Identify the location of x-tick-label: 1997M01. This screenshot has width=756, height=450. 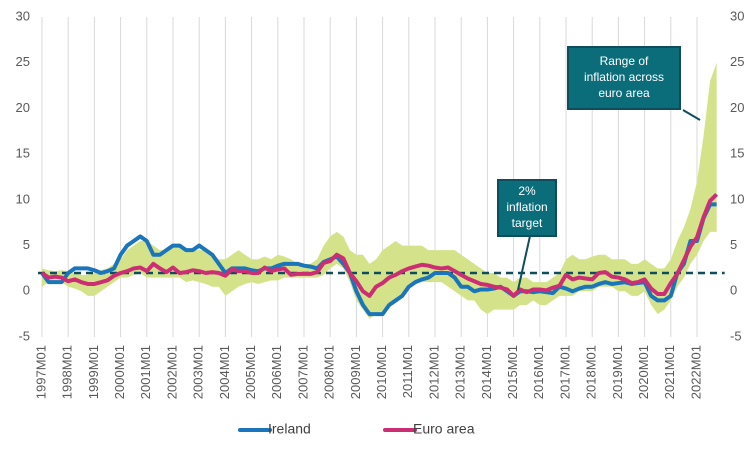
(40, 372).